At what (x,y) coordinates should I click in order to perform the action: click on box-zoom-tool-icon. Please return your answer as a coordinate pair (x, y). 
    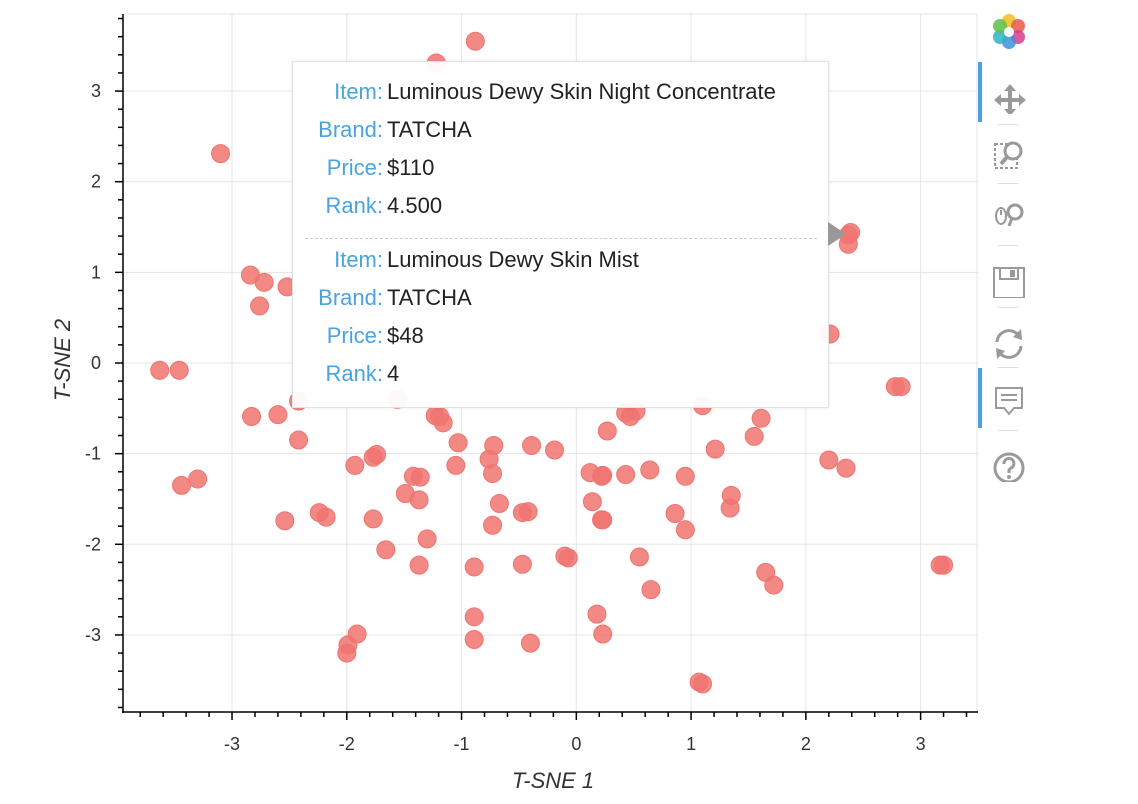
    Looking at the image, I should click on (1008, 155).